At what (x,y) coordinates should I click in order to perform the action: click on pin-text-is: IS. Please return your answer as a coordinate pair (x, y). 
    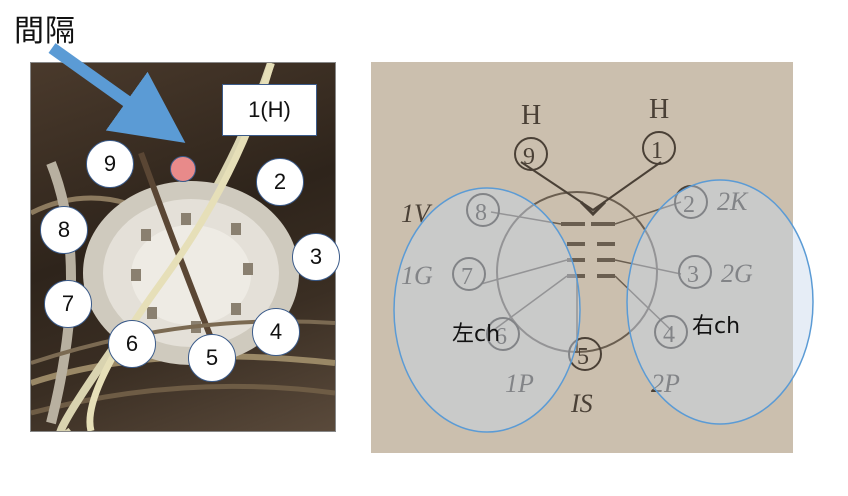
    Looking at the image, I should click on (581, 403).